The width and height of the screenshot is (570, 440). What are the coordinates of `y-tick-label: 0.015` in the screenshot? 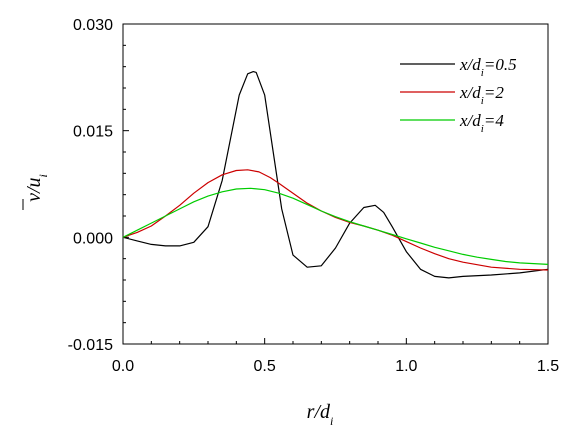 It's located at (93, 132).